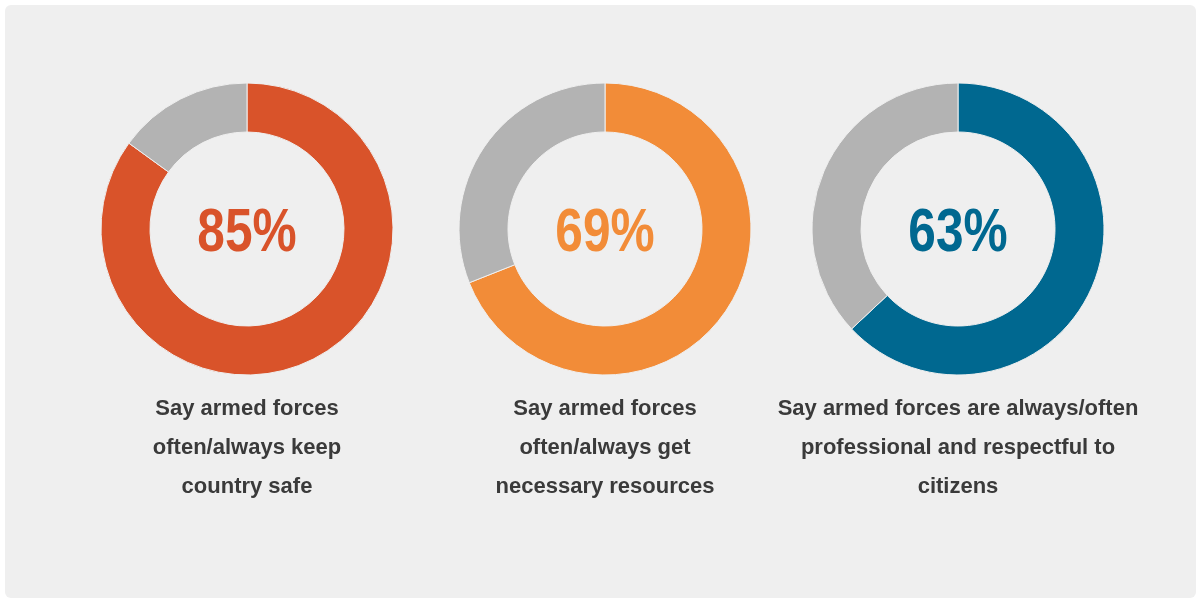  I want to click on donut-slice, so click(247, 229).